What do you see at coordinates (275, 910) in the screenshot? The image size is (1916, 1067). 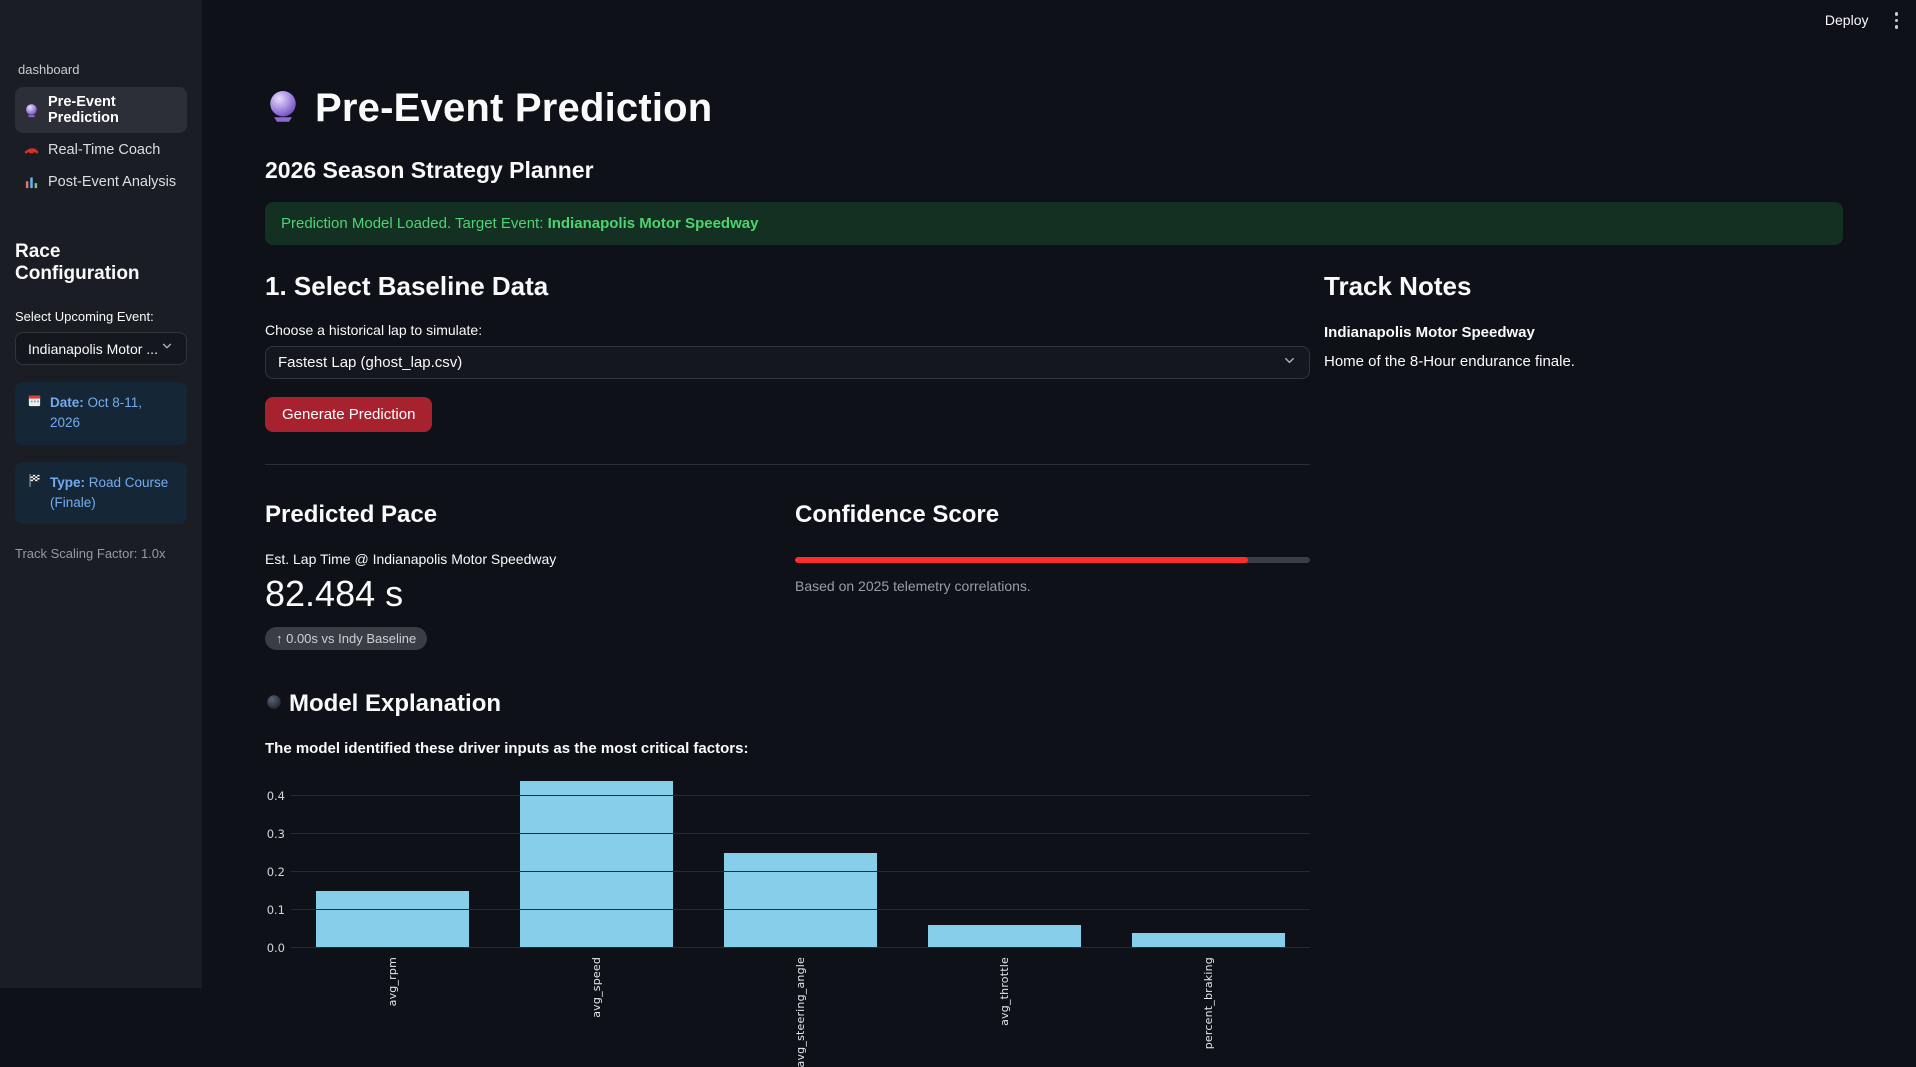 I see `chart-y-tick: 0.1` at bounding box center [275, 910].